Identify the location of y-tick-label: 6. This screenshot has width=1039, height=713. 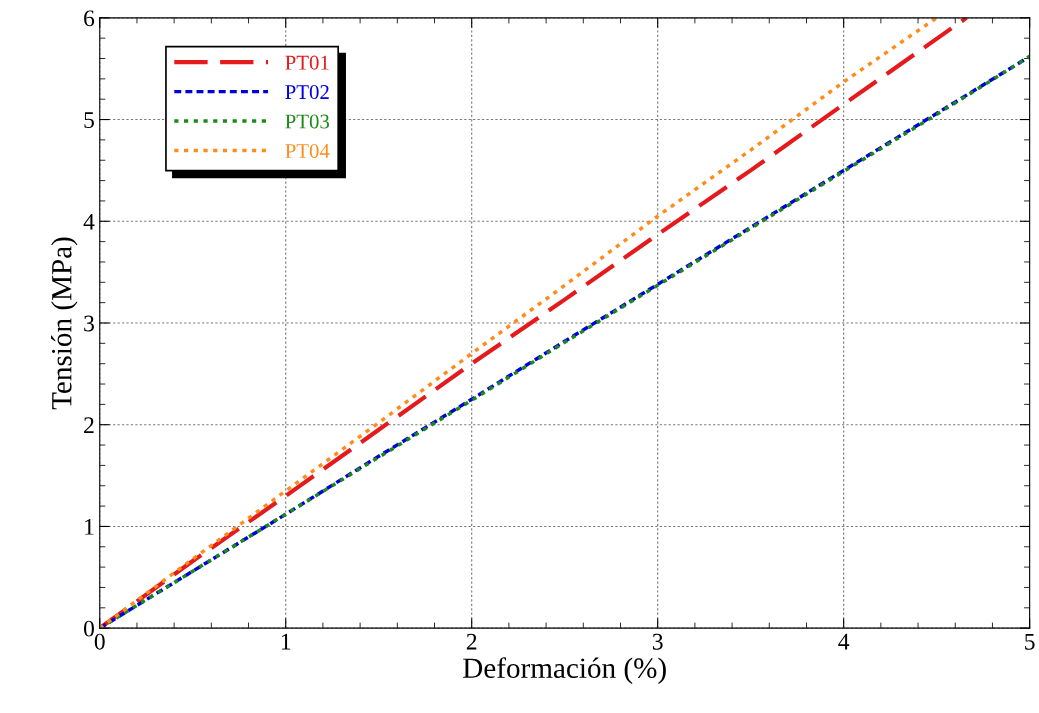
(89, 18).